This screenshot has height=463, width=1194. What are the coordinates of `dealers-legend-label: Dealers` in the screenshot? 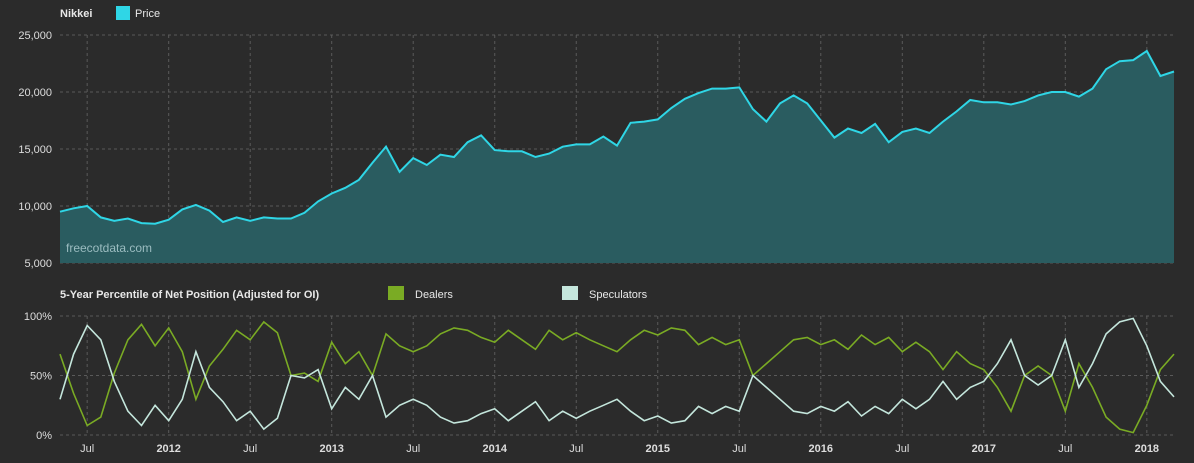 It's located at (434, 295).